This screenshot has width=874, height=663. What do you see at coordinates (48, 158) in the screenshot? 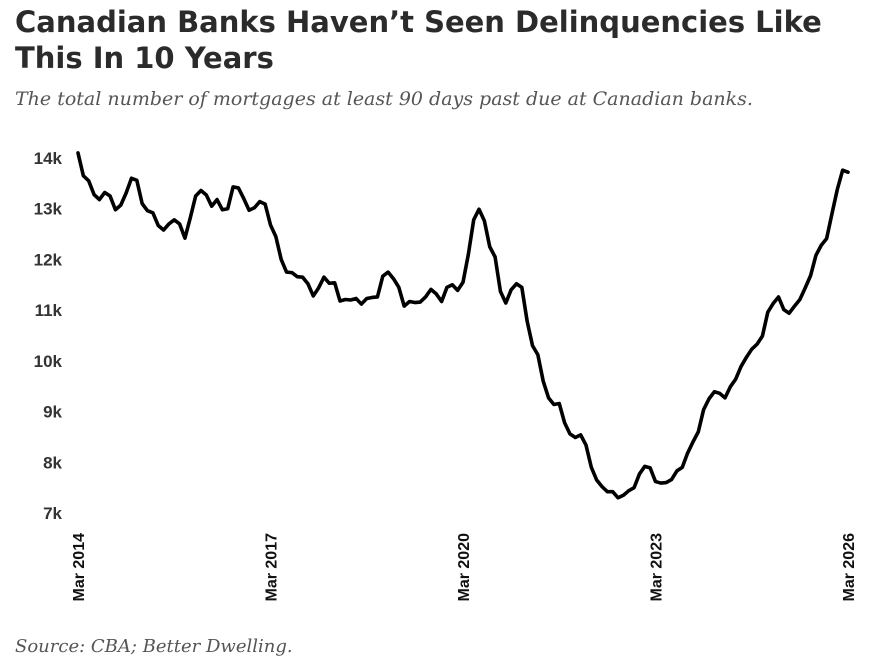
I see `y-tick-label: 14k` at bounding box center [48, 158].